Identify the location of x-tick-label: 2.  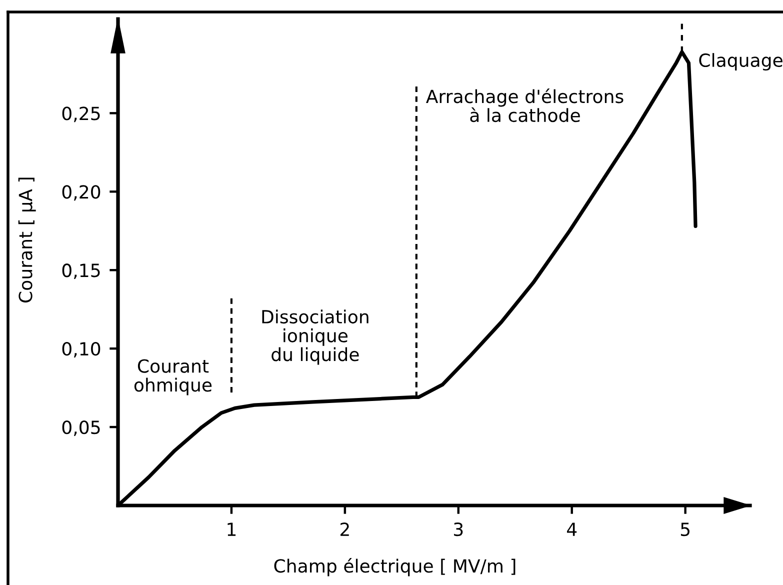
(344, 529).